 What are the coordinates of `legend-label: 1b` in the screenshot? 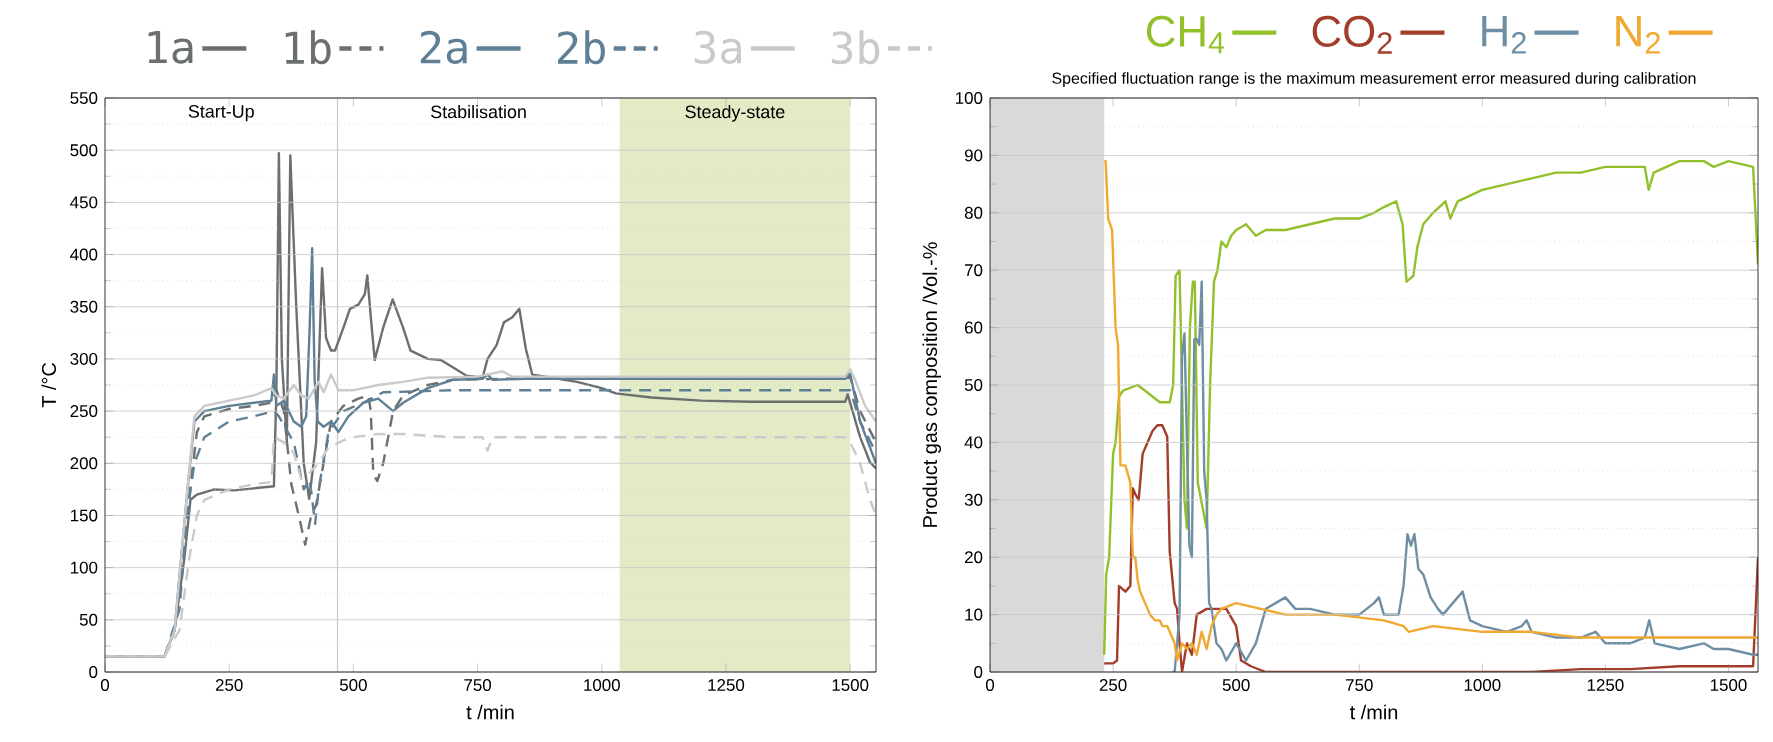 It's located at (308, 47).